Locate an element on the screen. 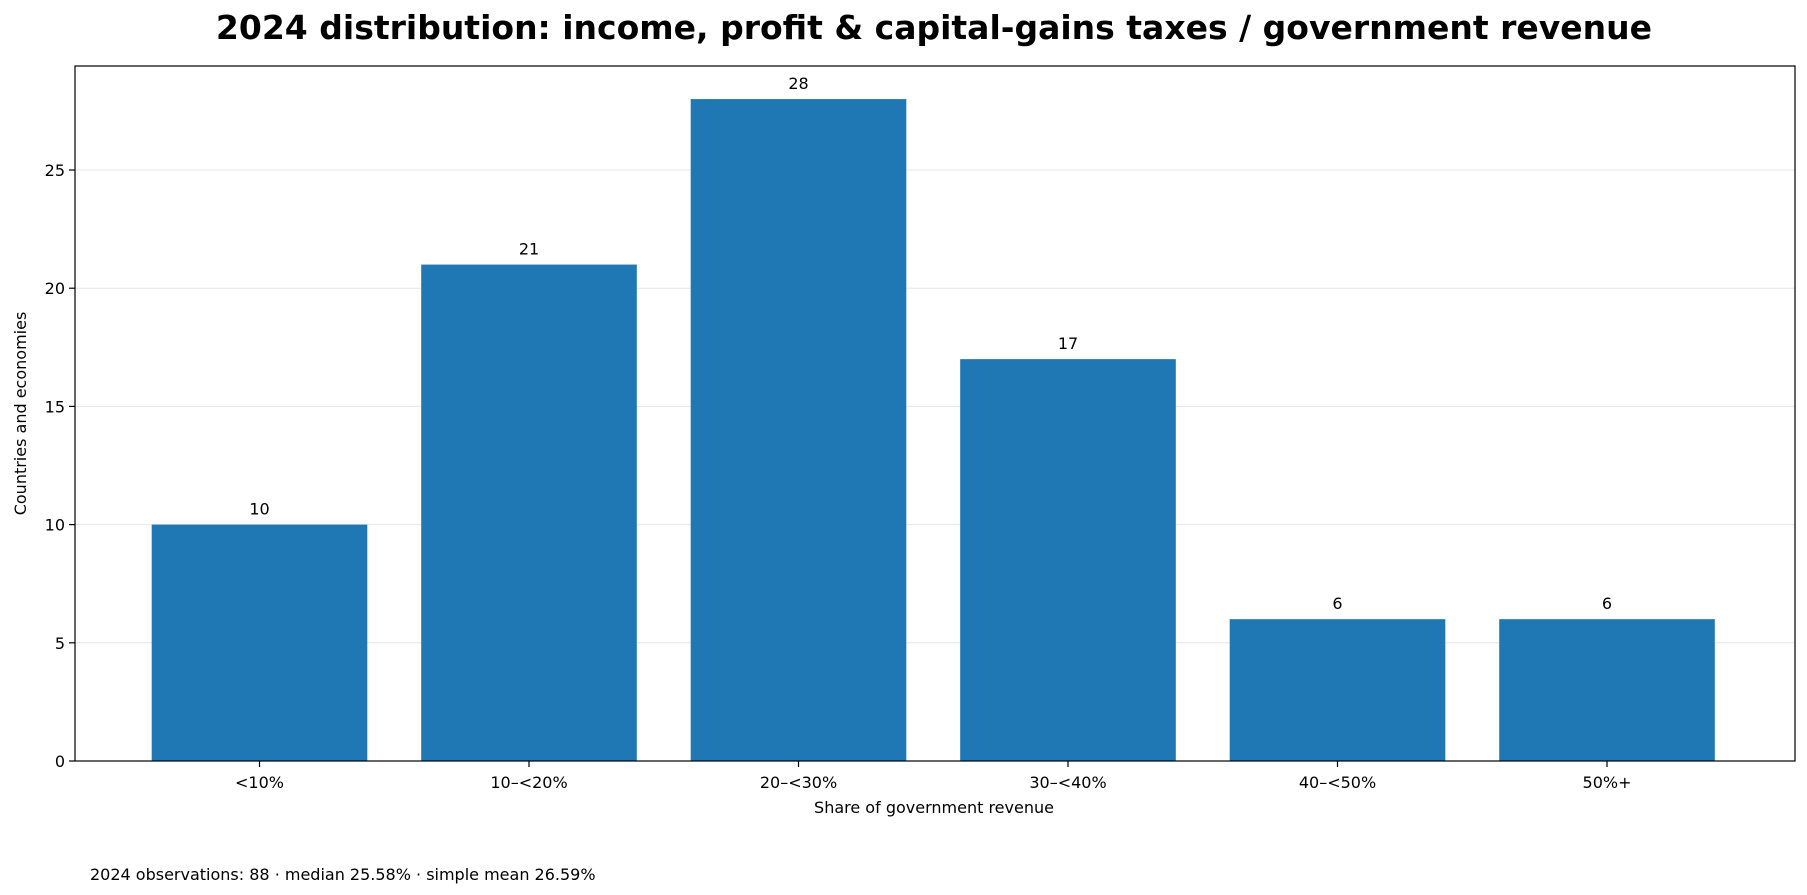 The image size is (1807, 895). y-tick-label: 5 is located at coordinates (60, 643).